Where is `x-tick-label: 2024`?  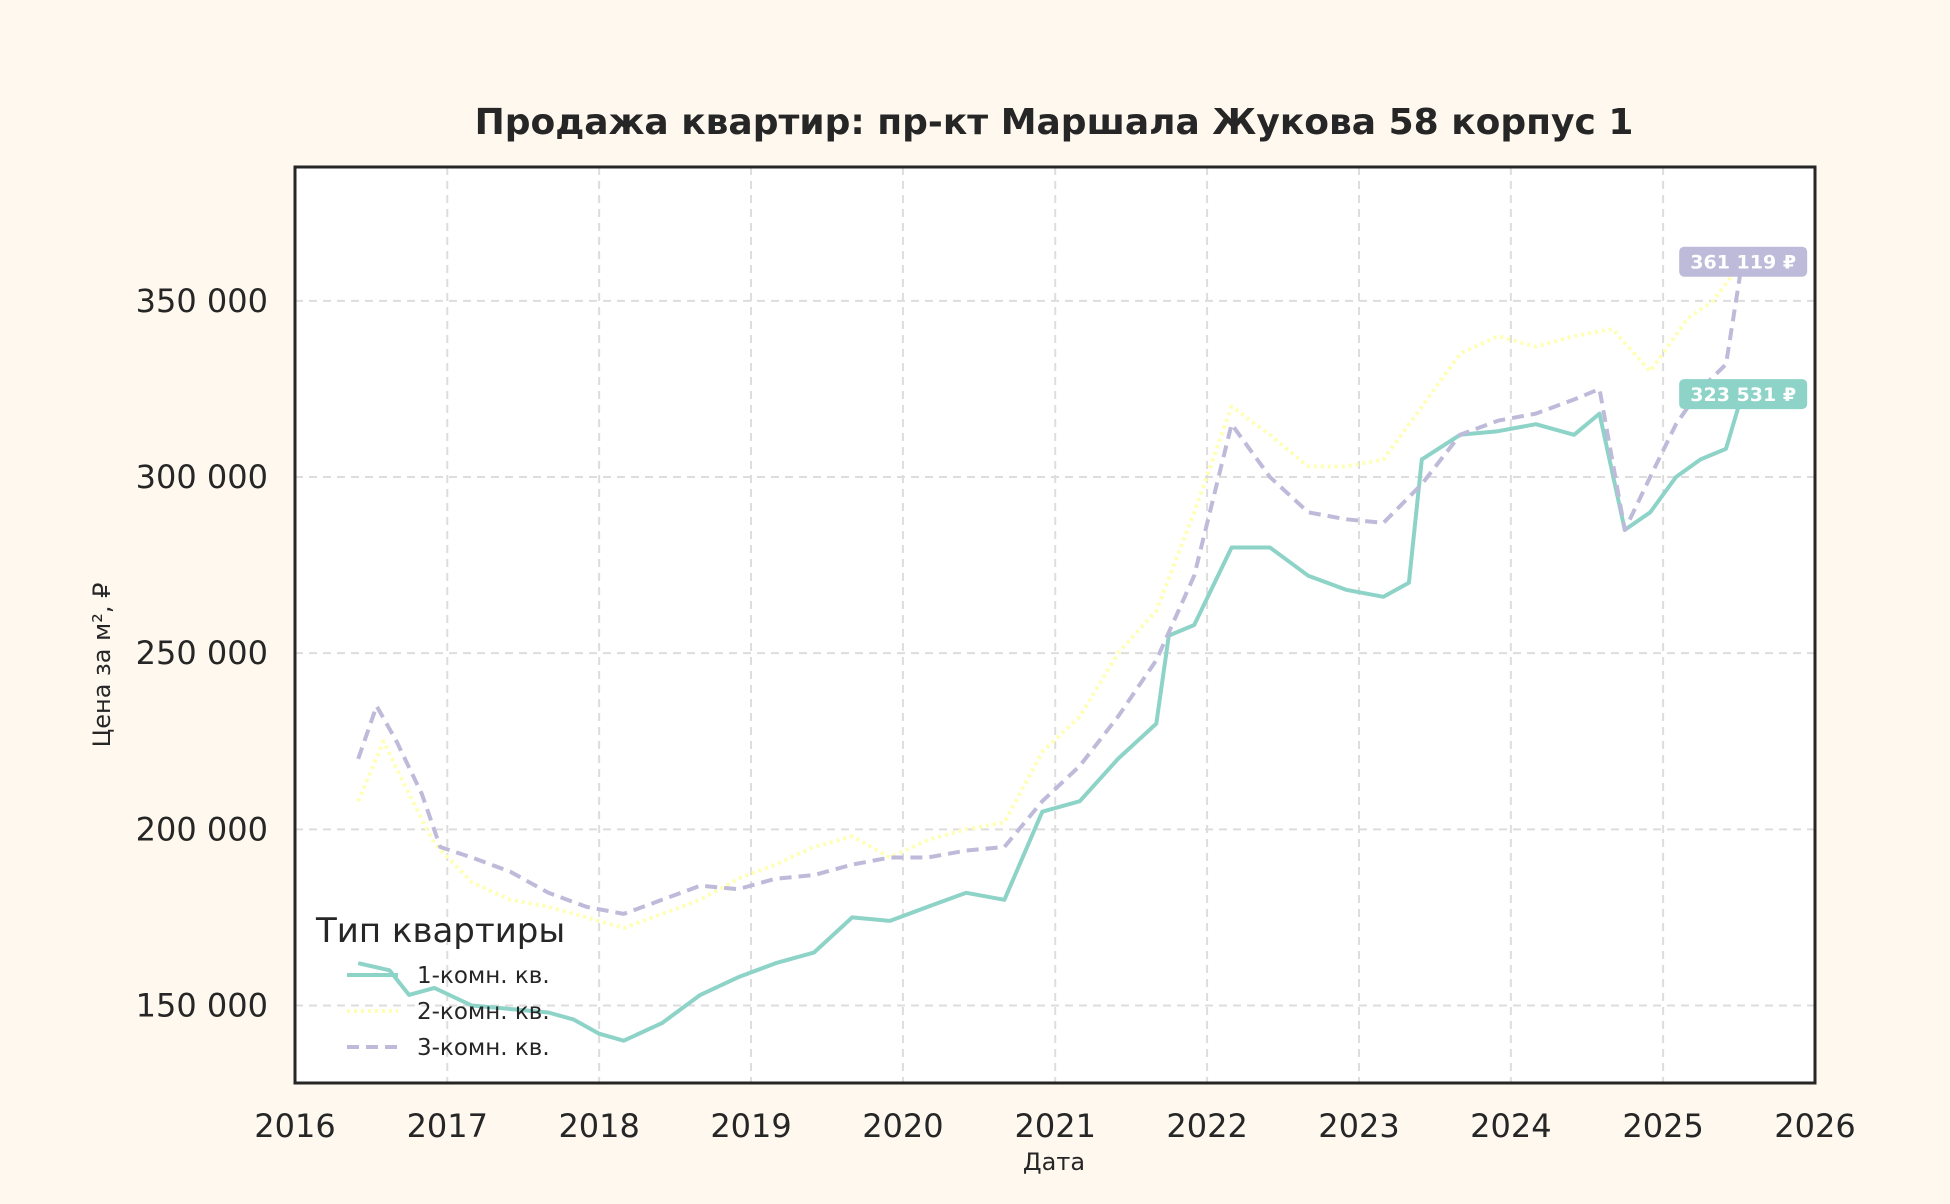 x-tick-label: 2024 is located at coordinates (1510, 1126).